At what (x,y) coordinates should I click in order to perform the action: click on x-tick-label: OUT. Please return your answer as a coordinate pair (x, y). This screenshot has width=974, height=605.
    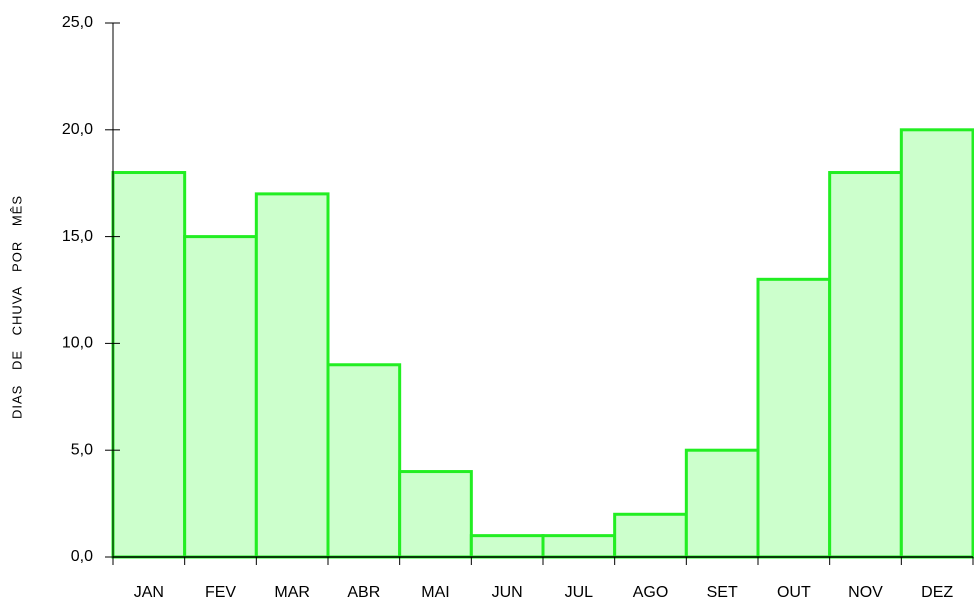
    Looking at the image, I should click on (794, 592).